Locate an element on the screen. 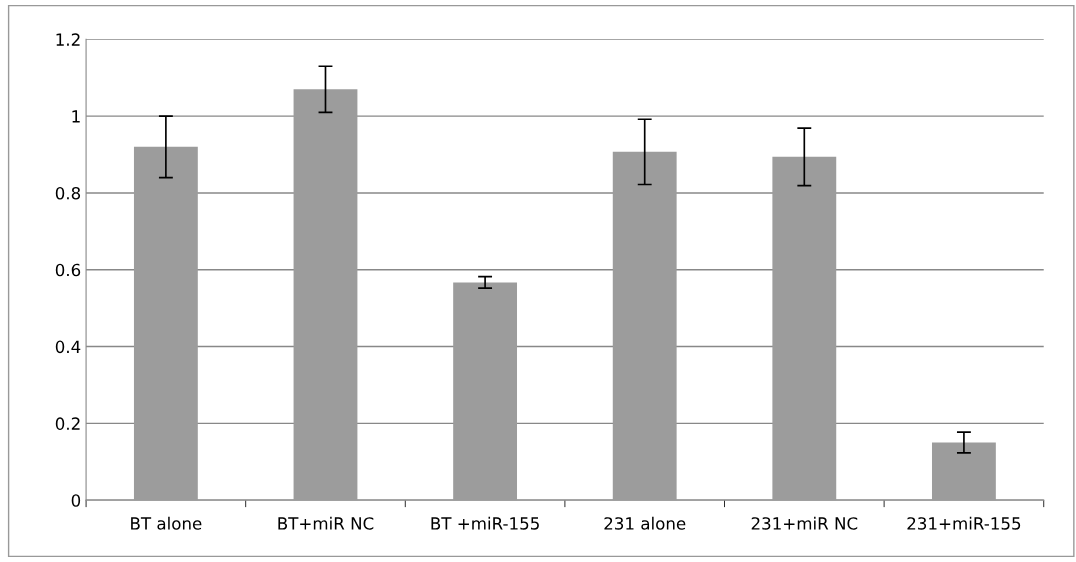 The height and width of the screenshot is (562, 1076). x-tick-label: BT alone is located at coordinates (166, 523).